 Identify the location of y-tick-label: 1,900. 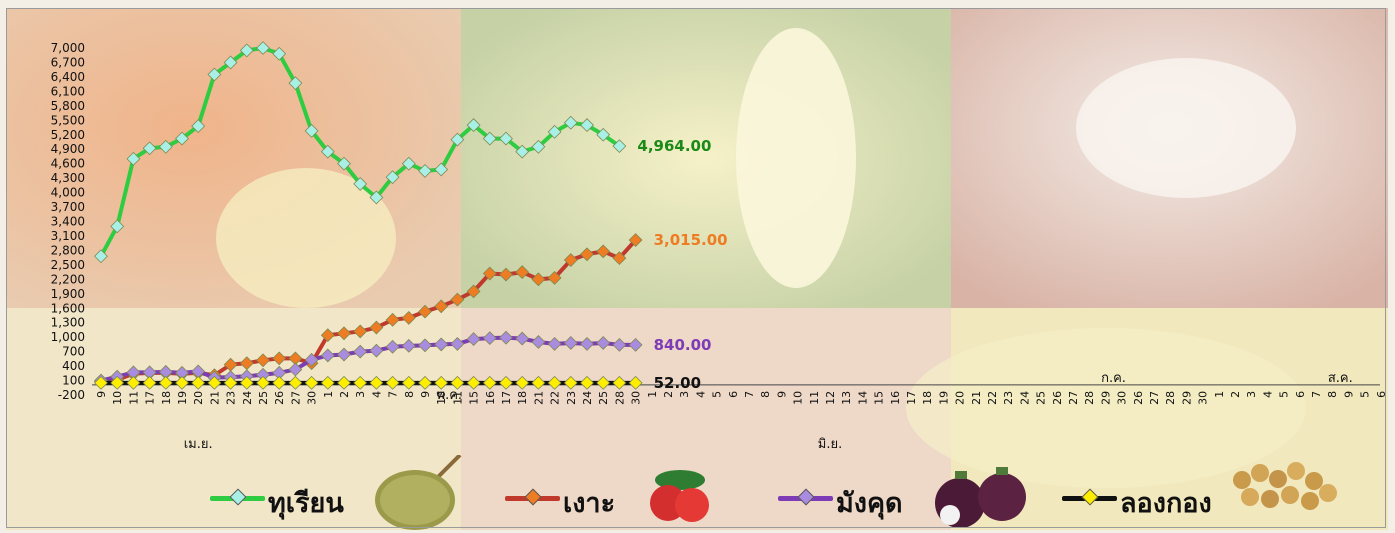
(68, 294).